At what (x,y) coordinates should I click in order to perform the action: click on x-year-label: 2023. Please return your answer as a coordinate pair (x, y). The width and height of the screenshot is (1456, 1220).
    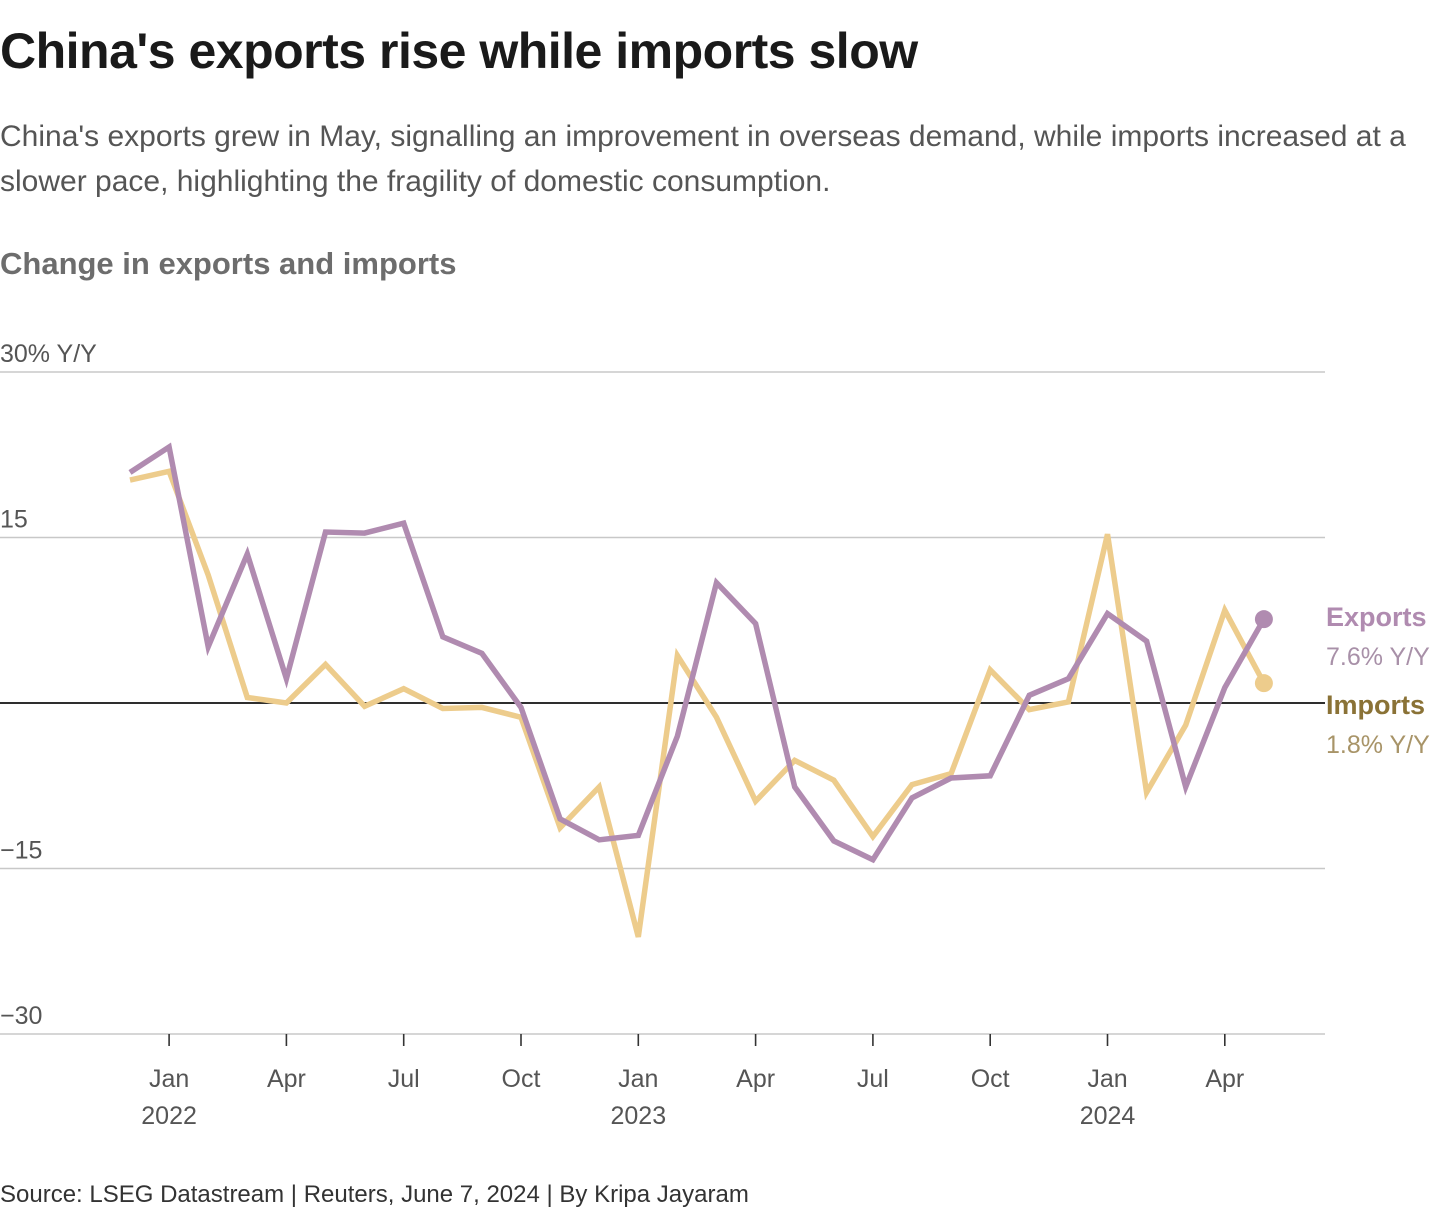
    Looking at the image, I should click on (638, 1116).